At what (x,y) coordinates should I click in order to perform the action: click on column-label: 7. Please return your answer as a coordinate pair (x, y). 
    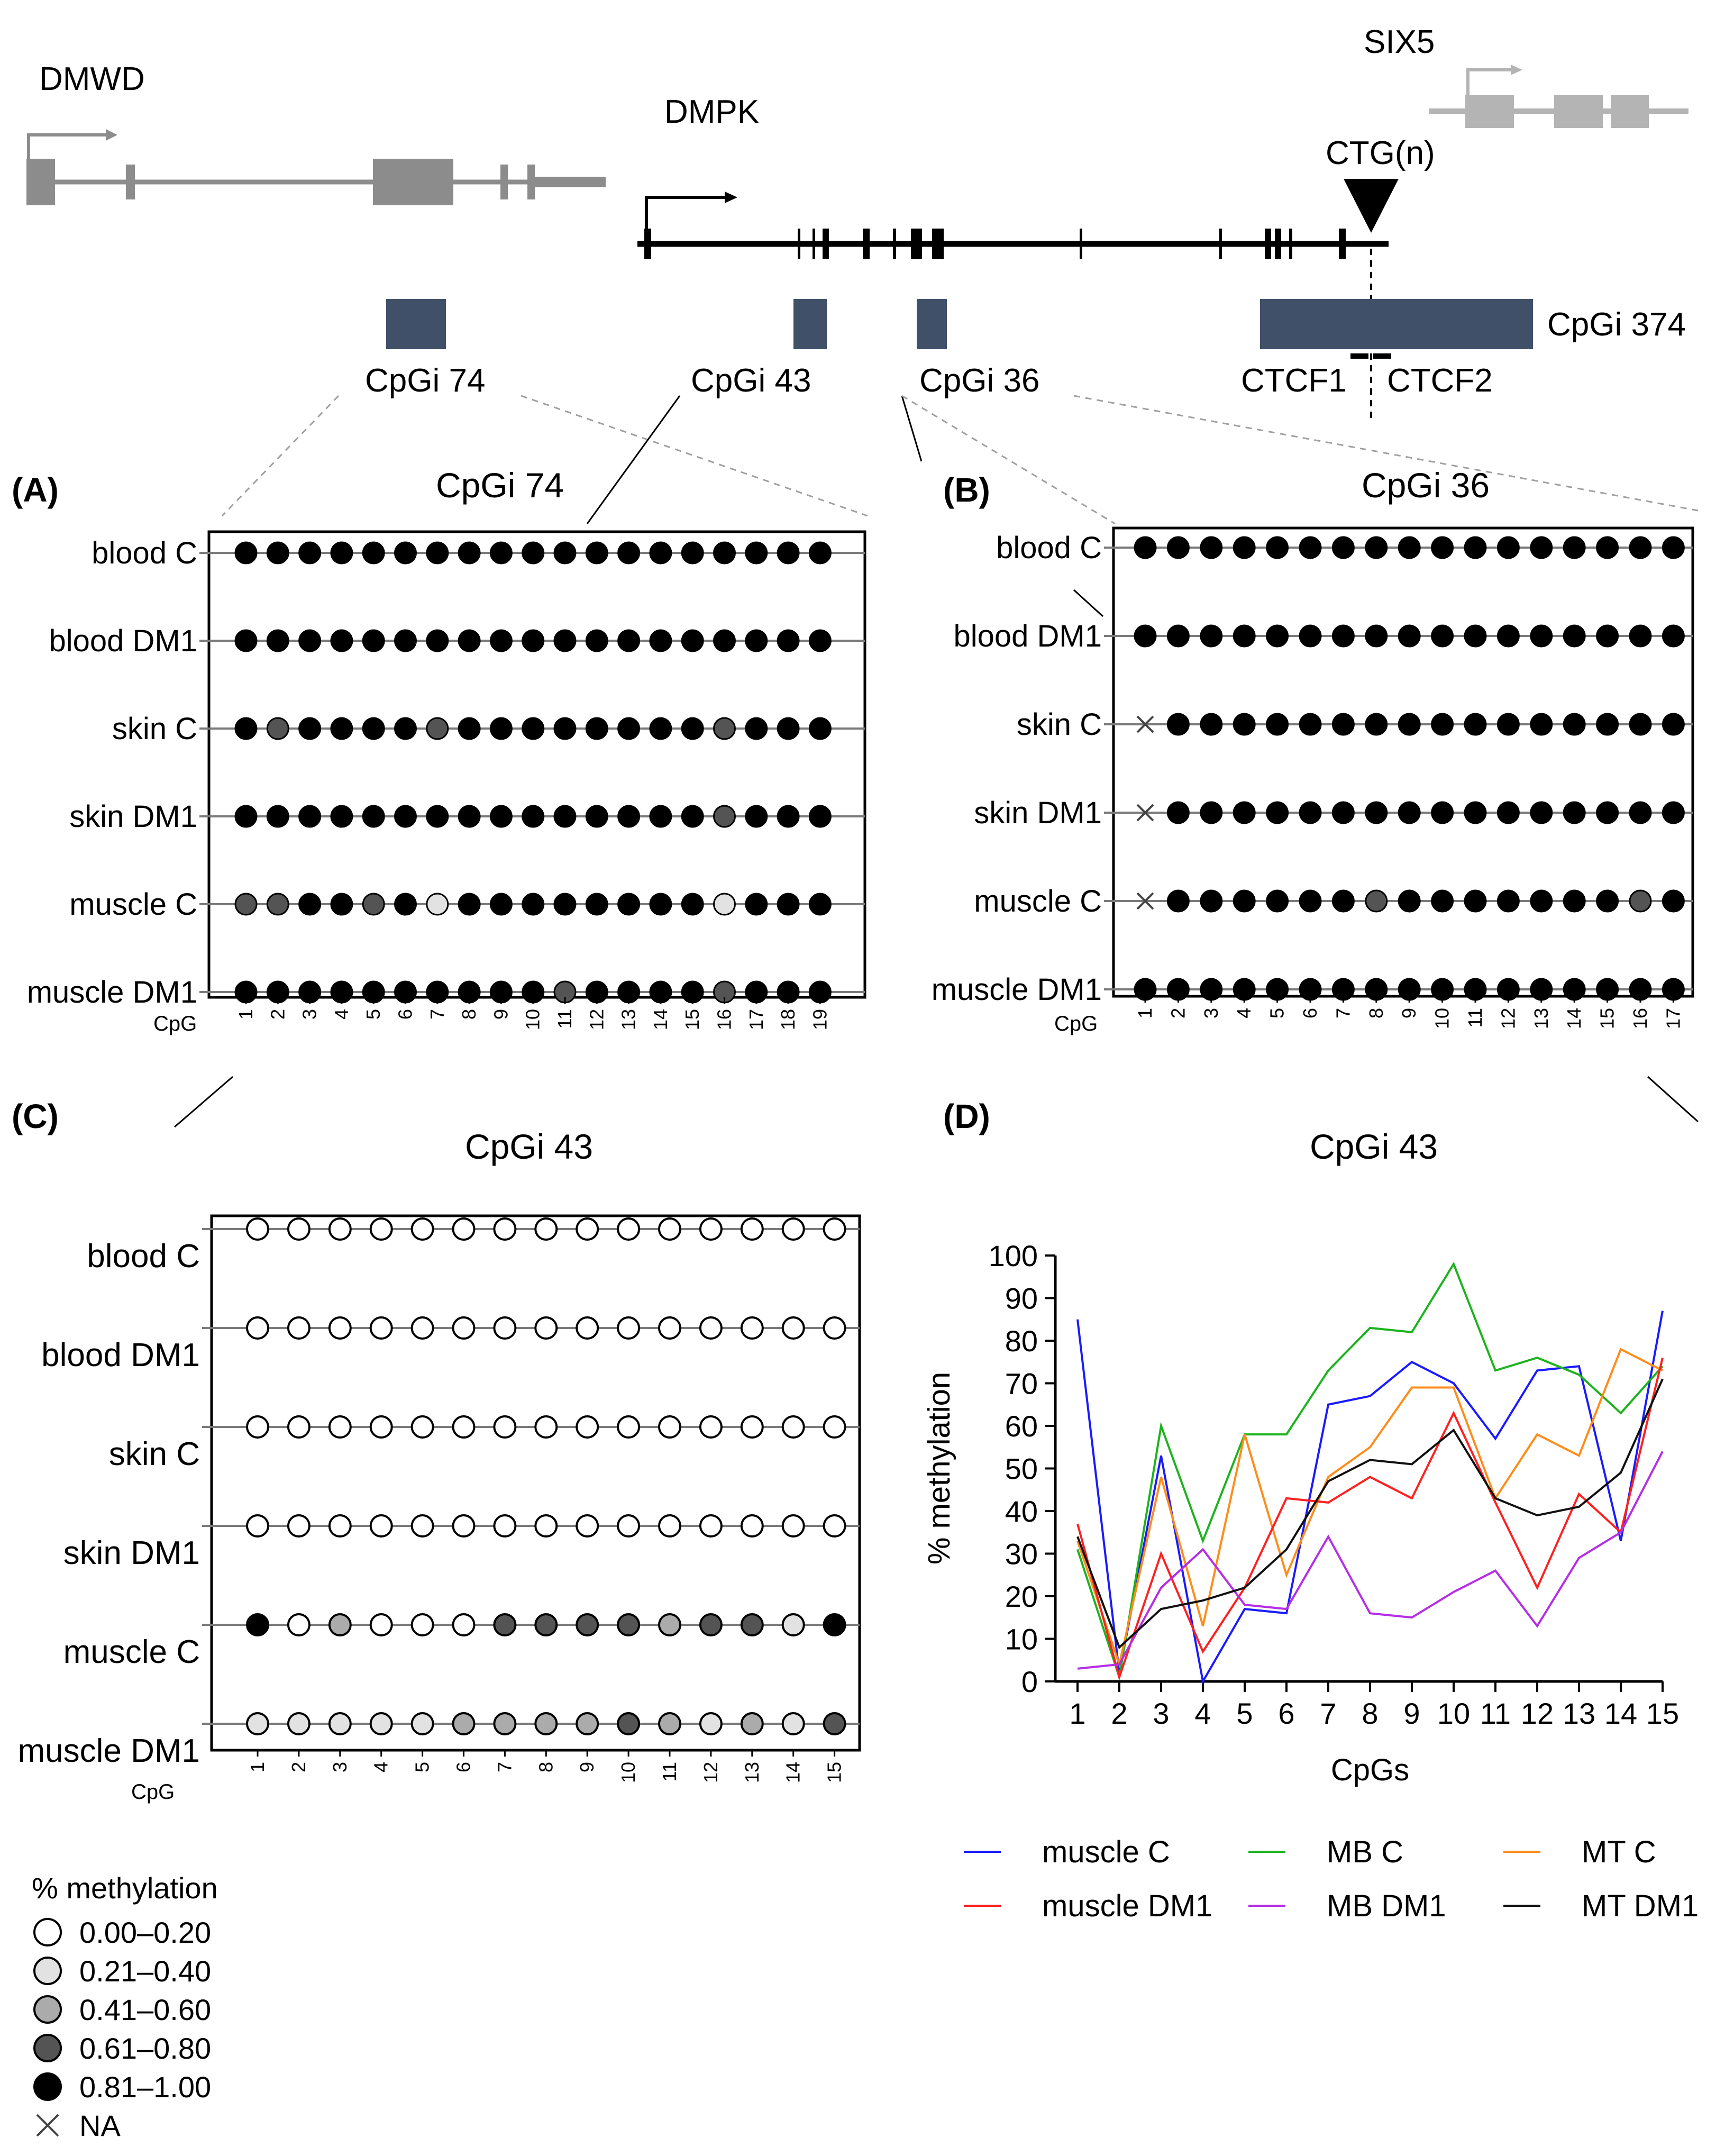
    Looking at the image, I should click on (1343, 1013).